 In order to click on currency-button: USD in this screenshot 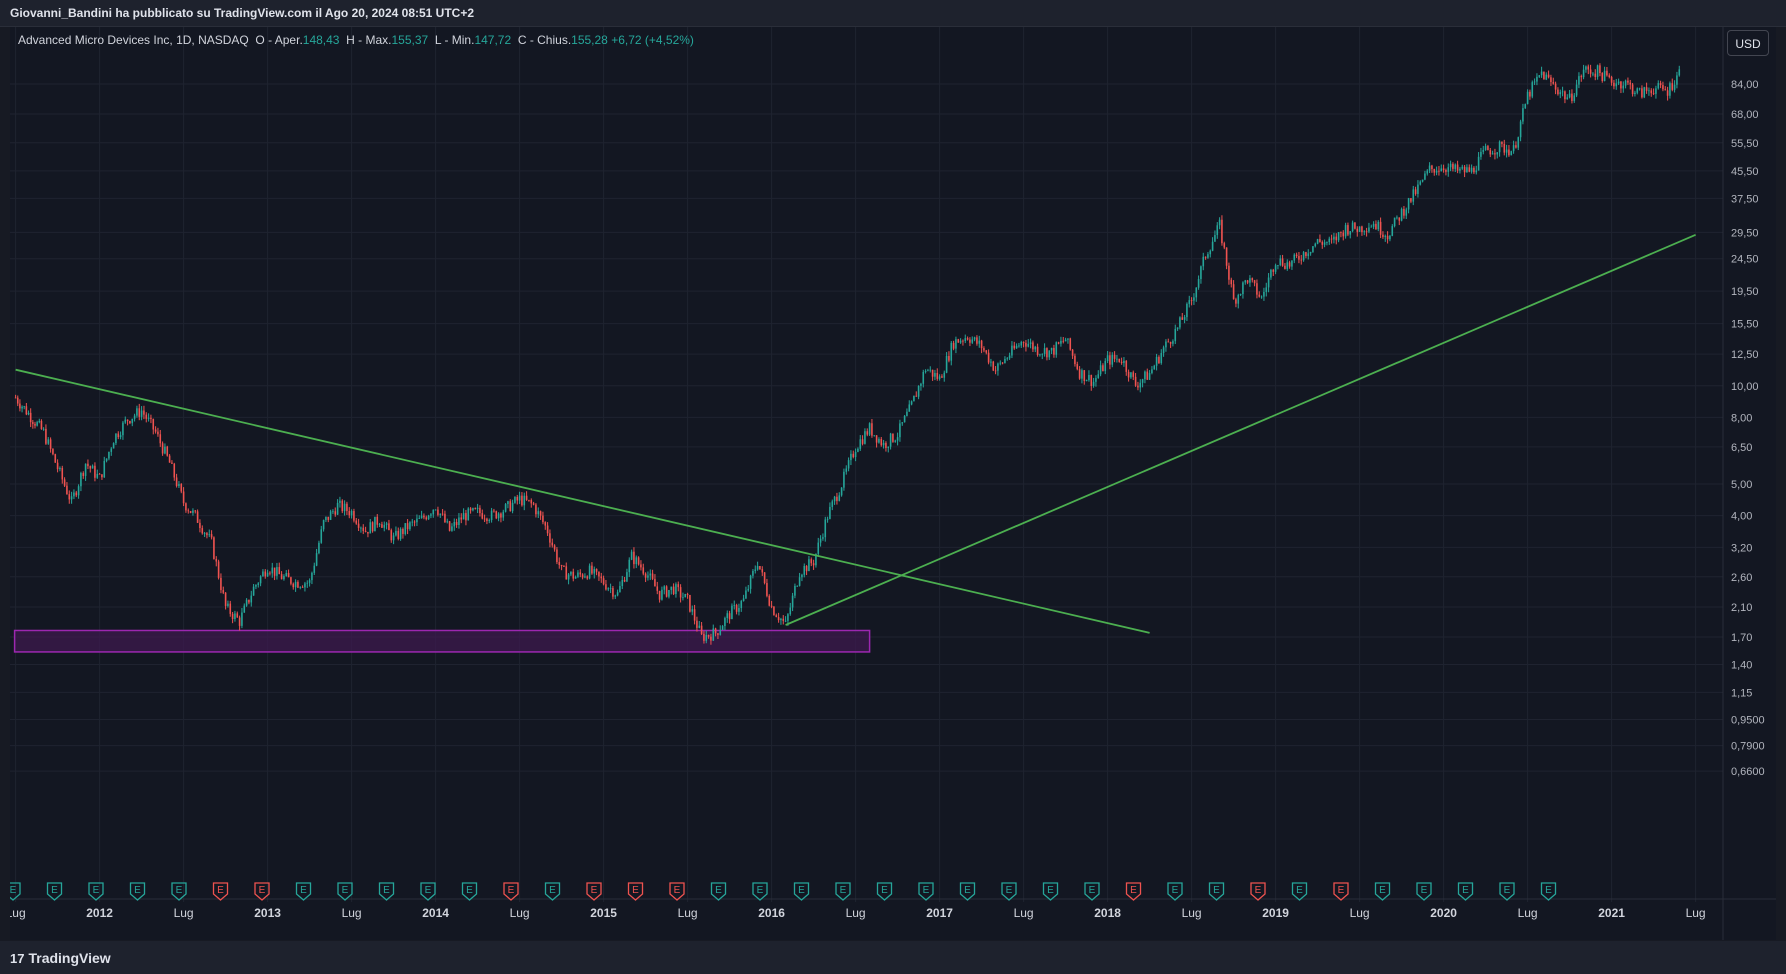, I will do `click(1748, 43)`.